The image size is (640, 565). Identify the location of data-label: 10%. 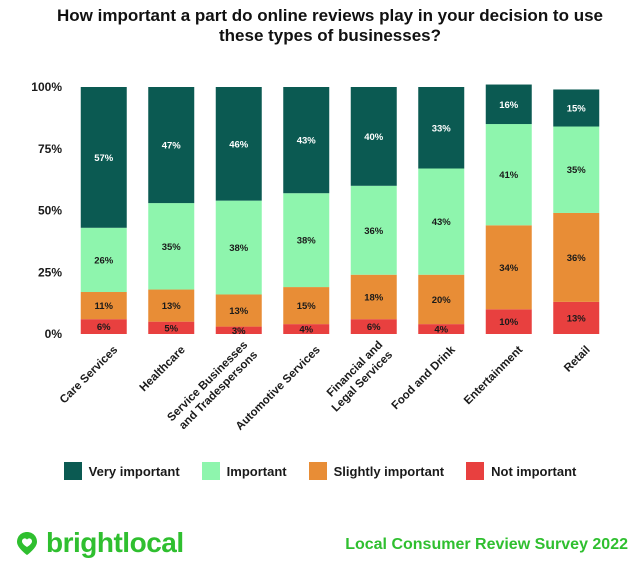
(509, 322).